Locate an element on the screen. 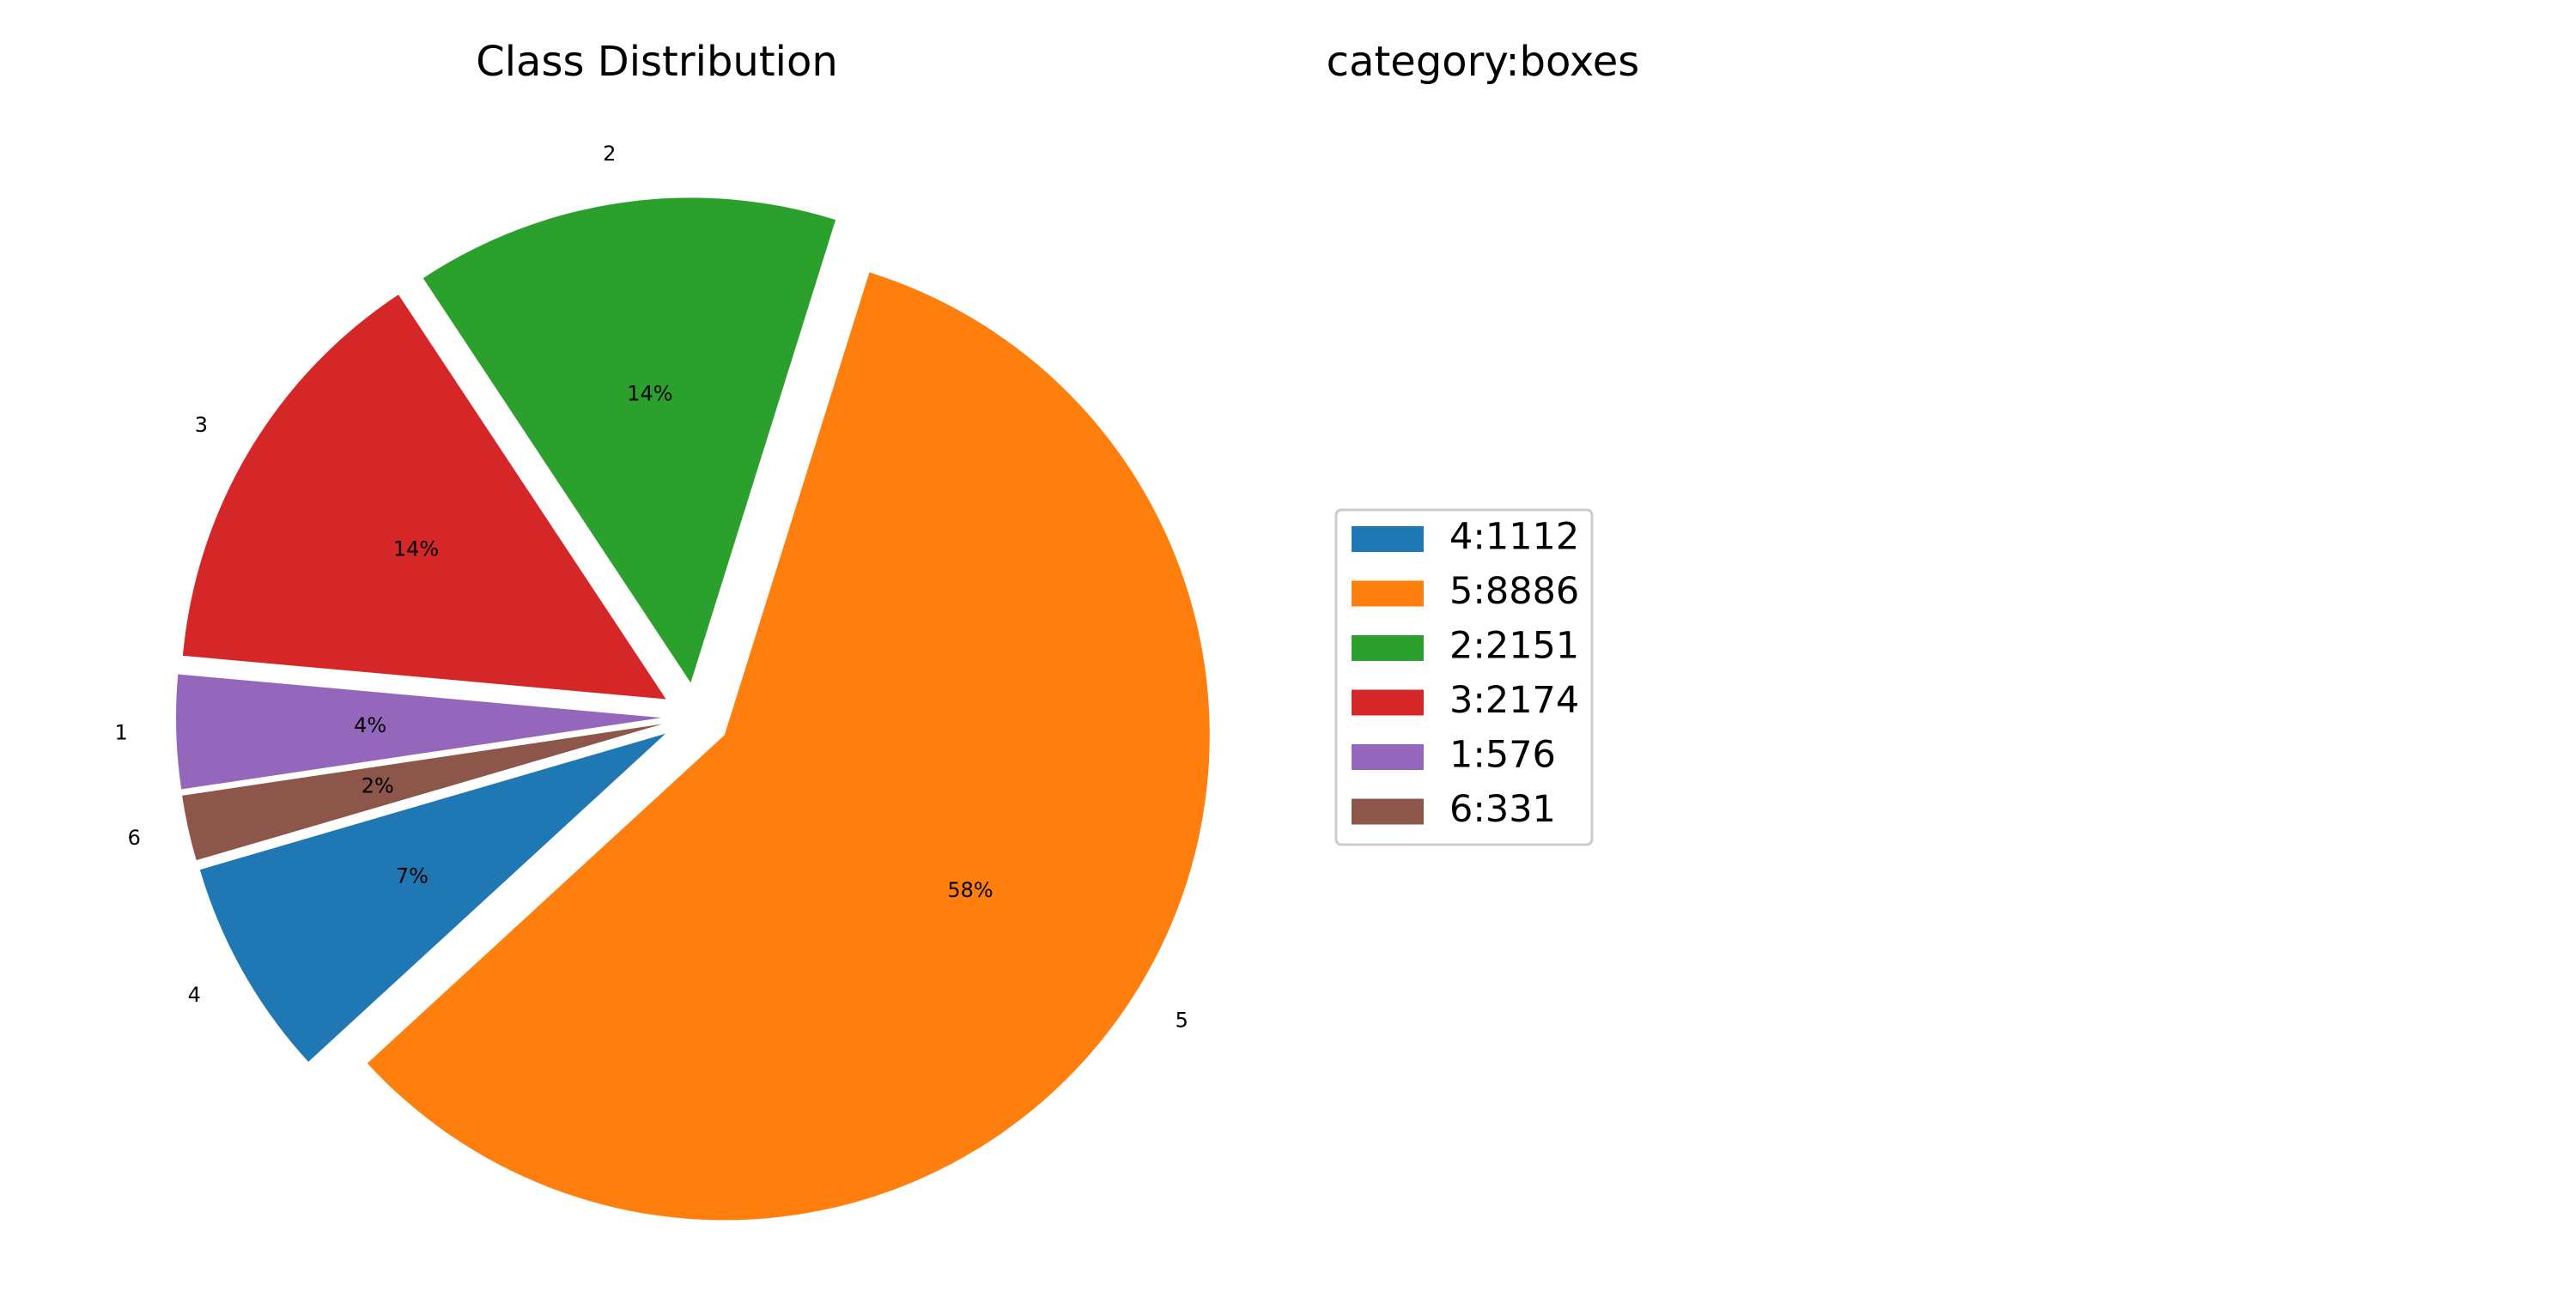  percent-label-2: 14% is located at coordinates (649, 394).